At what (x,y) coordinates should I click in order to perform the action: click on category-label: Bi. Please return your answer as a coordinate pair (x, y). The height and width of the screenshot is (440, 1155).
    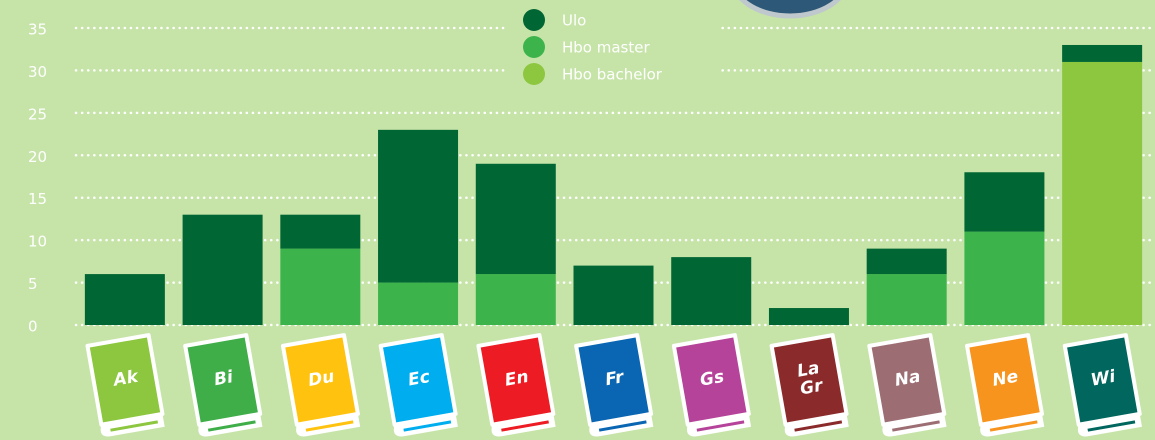
    Looking at the image, I should click on (224, 378).